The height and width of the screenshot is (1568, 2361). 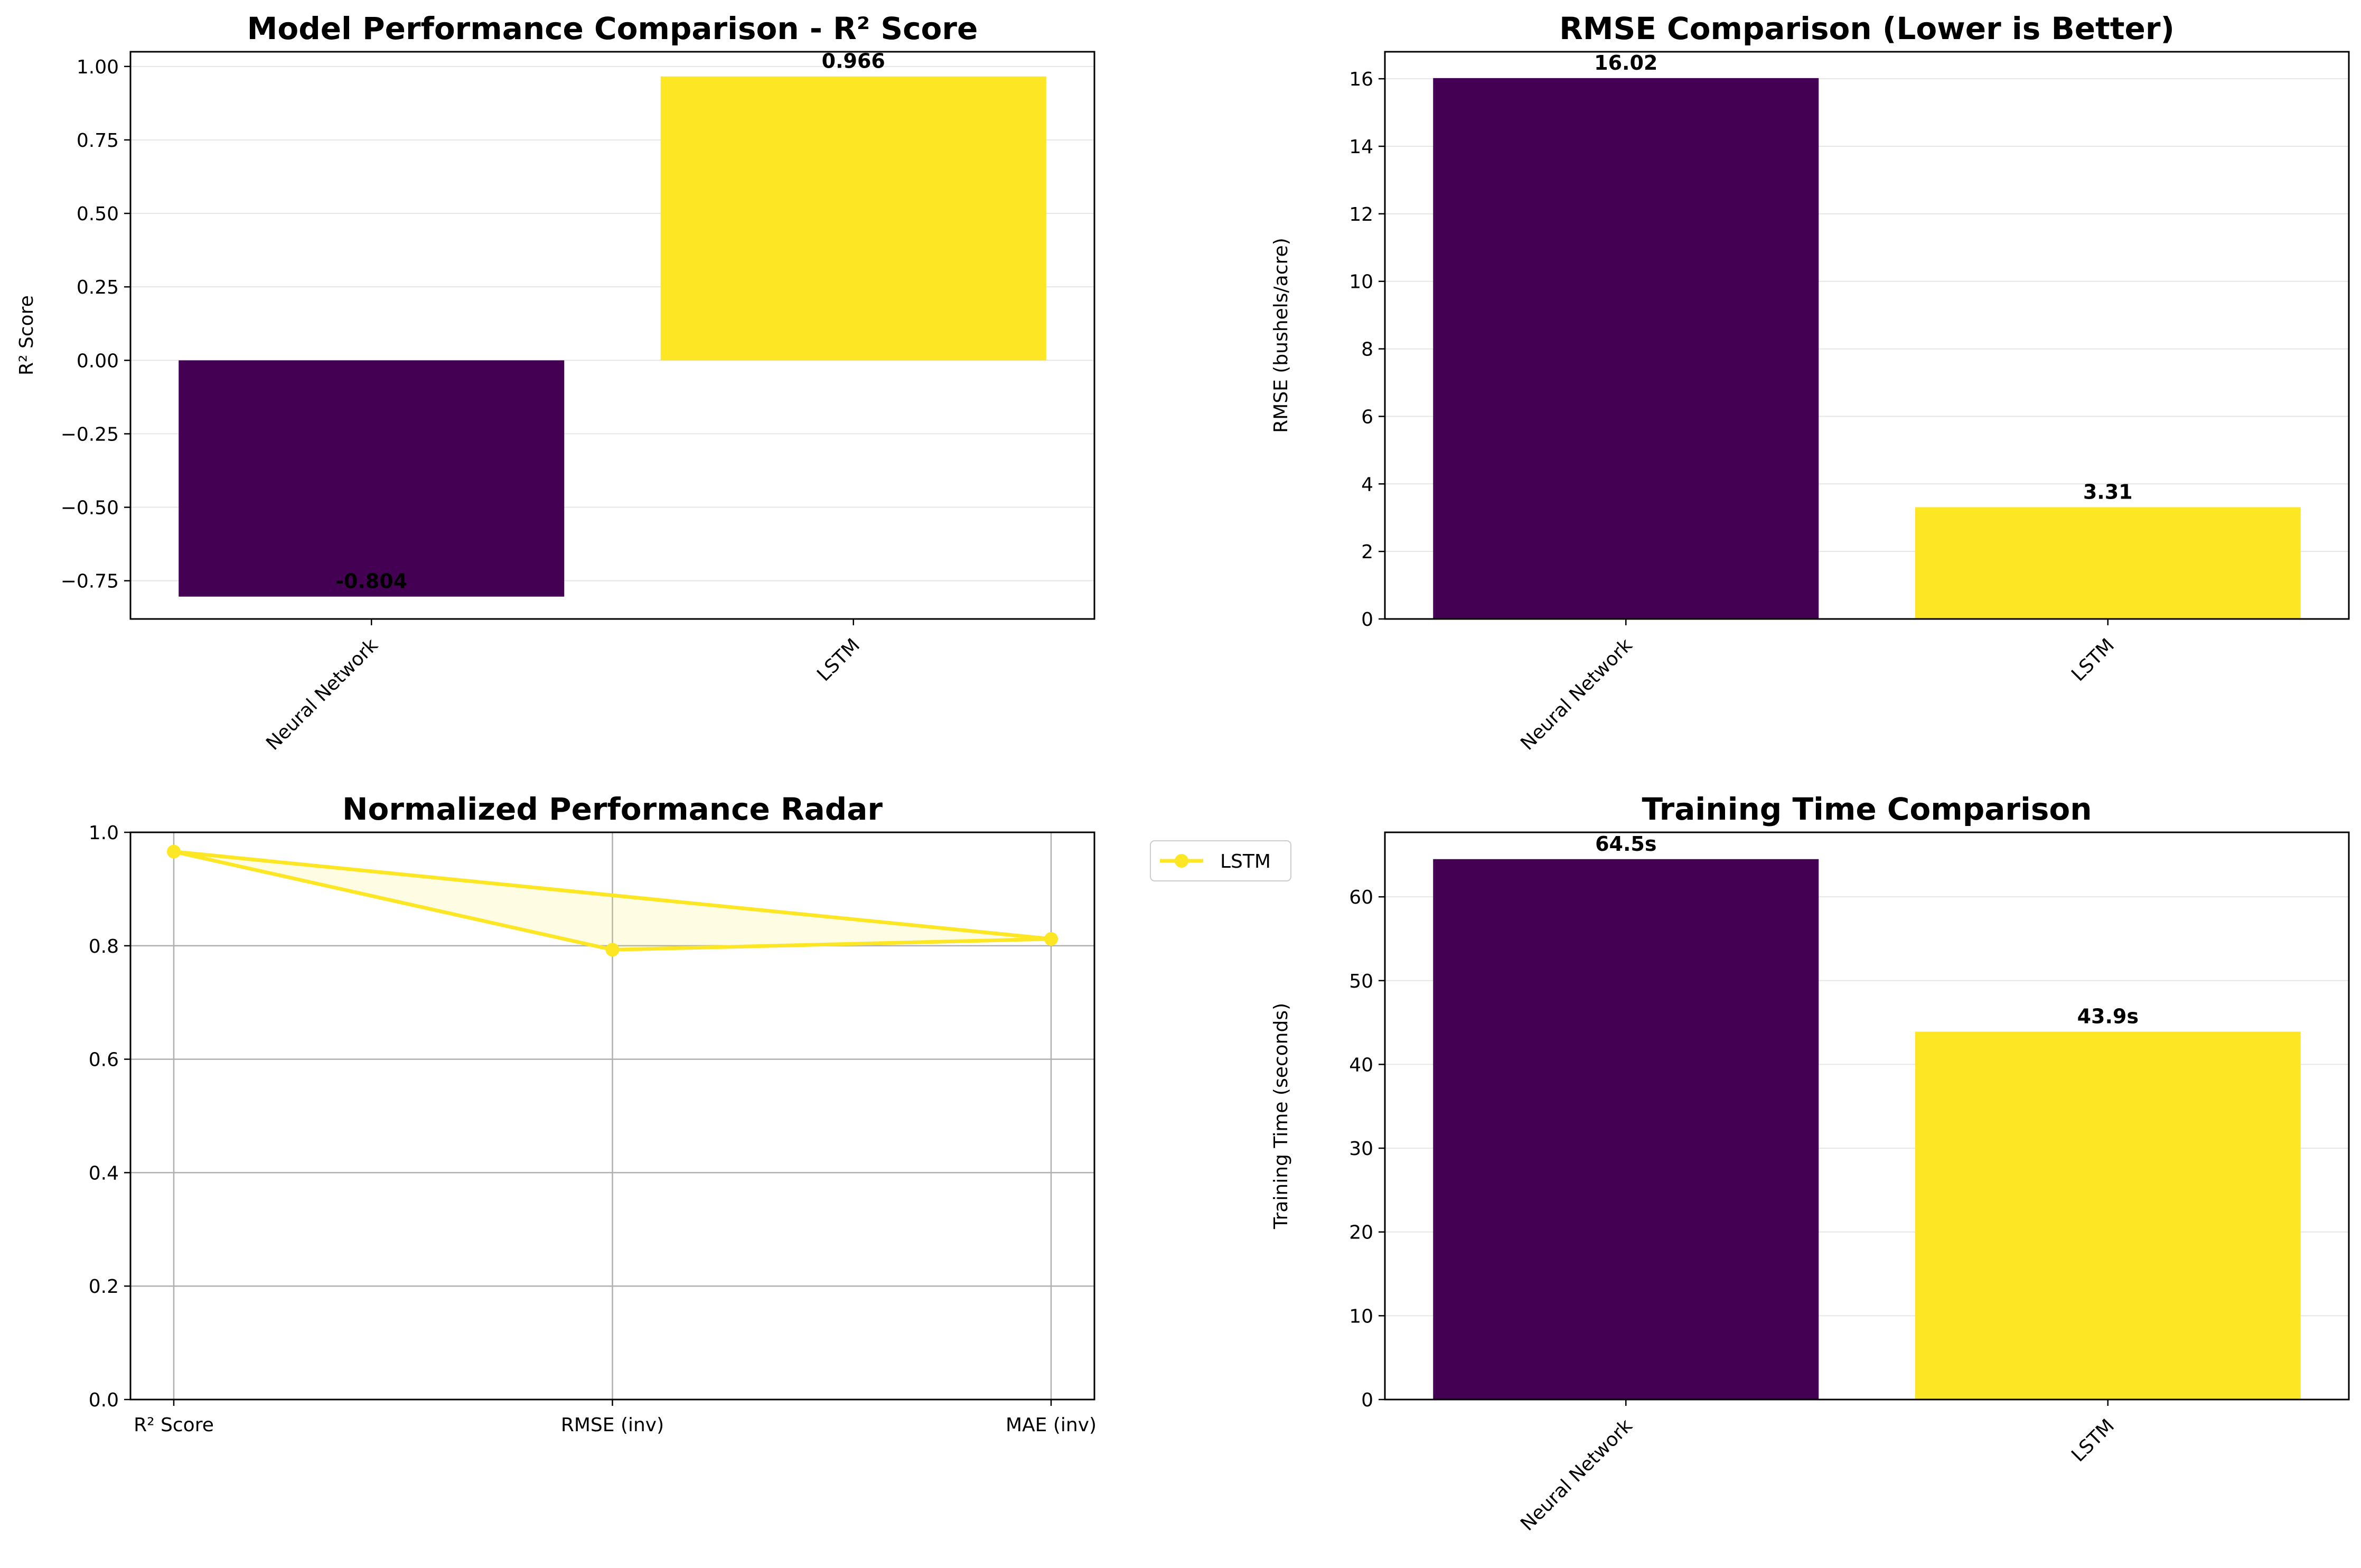 What do you see at coordinates (1367, 417) in the screenshot?
I see `y-tick-label: 6` at bounding box center [1367, 417].